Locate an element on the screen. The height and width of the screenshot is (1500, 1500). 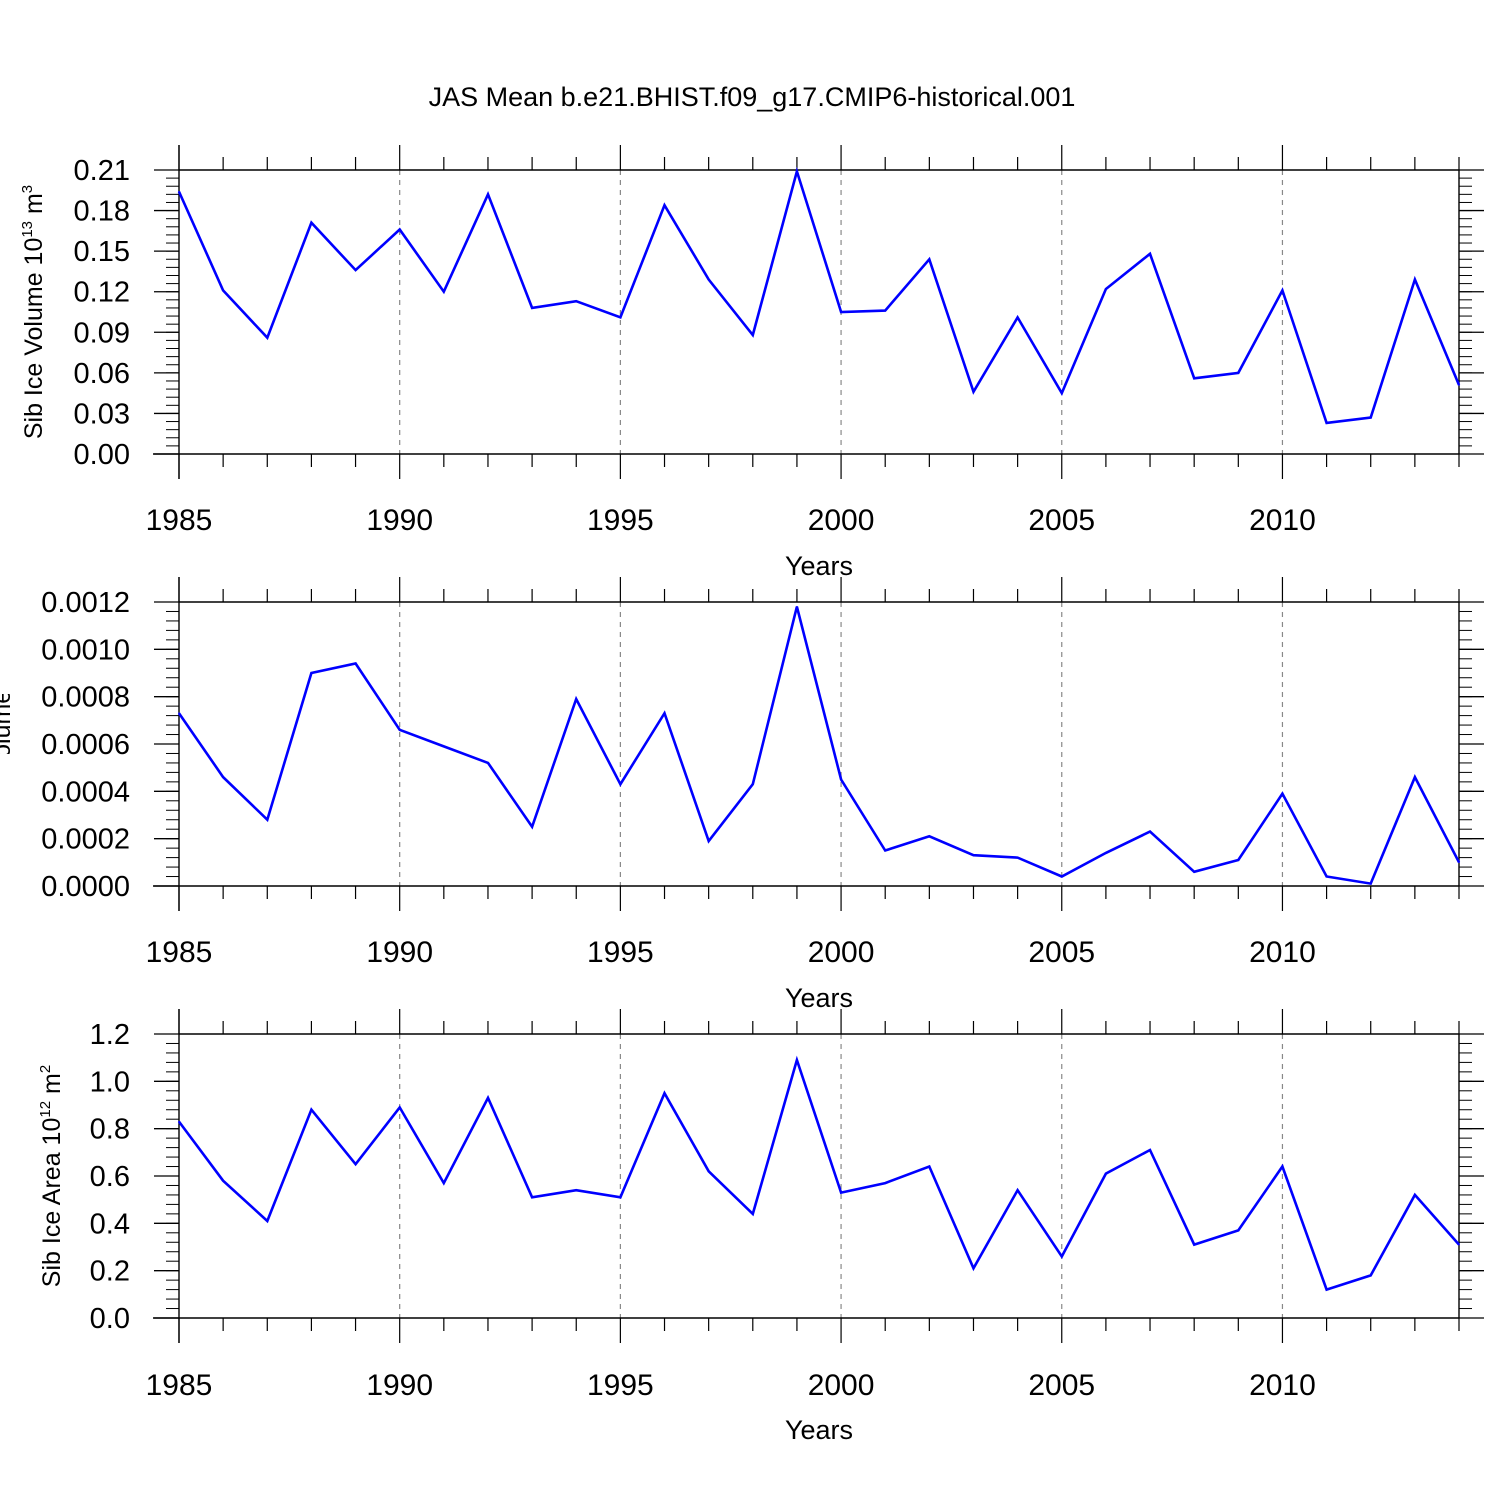
y-tick-label: 0.6 is located at coordinates (110, 1177).